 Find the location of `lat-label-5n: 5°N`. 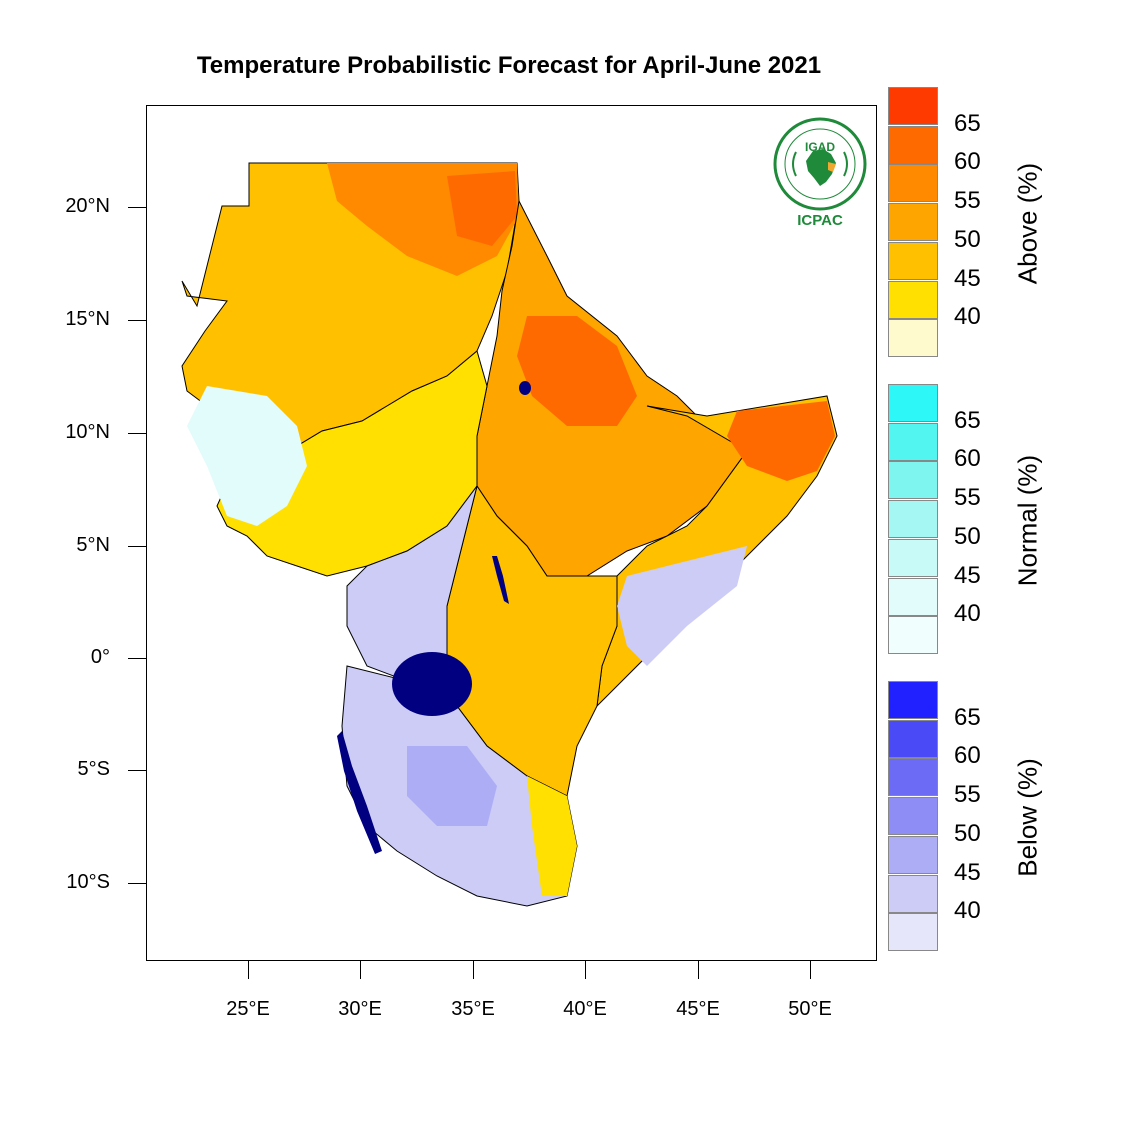

lat-label-5n: 5°N is located at coordinates (93, 545).